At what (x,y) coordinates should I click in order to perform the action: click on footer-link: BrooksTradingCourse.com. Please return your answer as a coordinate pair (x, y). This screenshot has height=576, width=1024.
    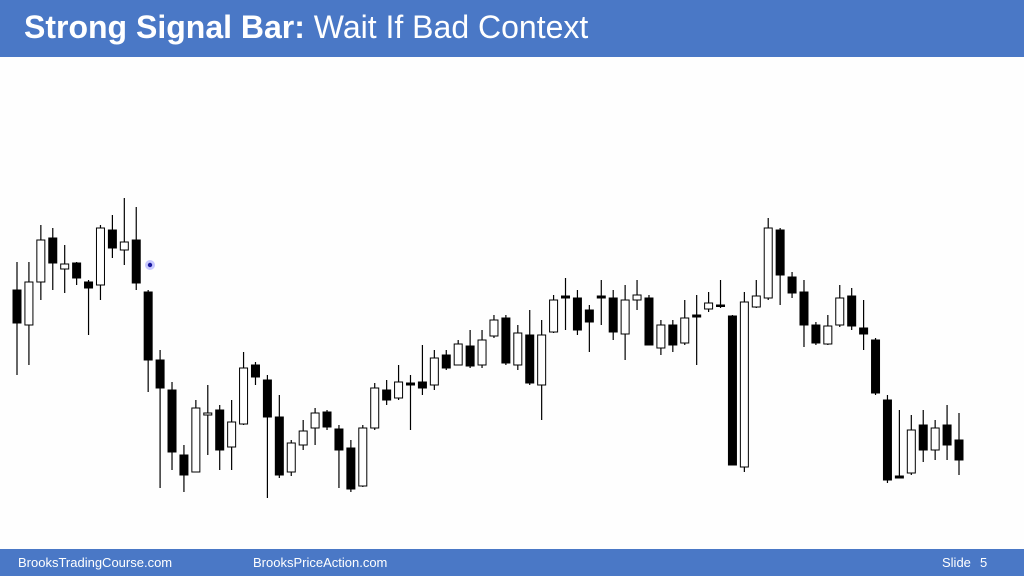
    Looking at the image, I should click on (95, 562).